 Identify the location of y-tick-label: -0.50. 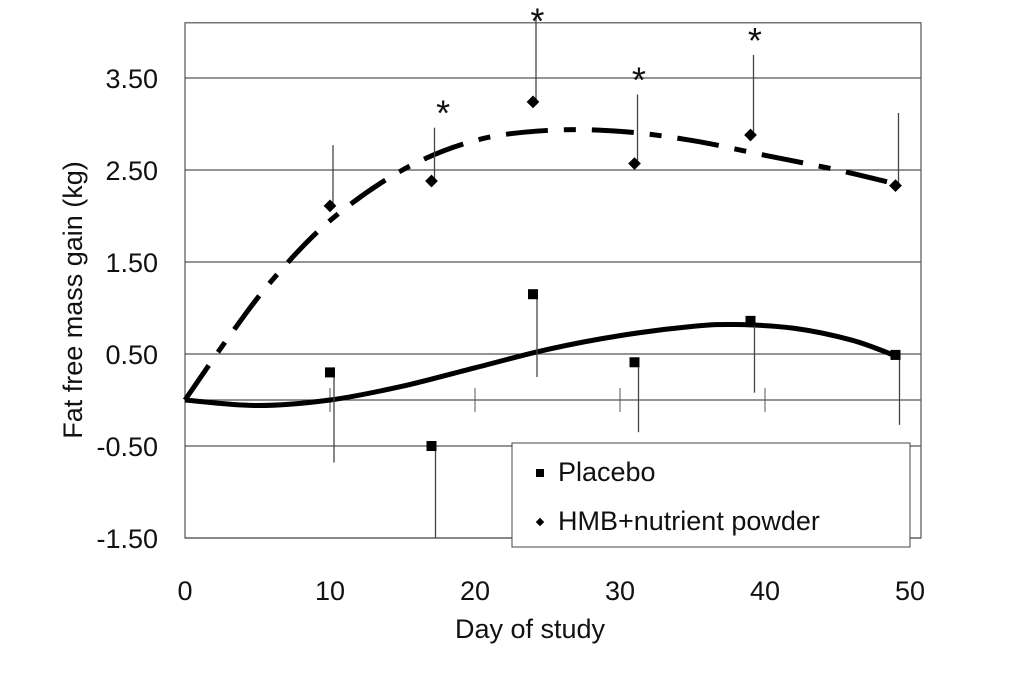
(127, 447).